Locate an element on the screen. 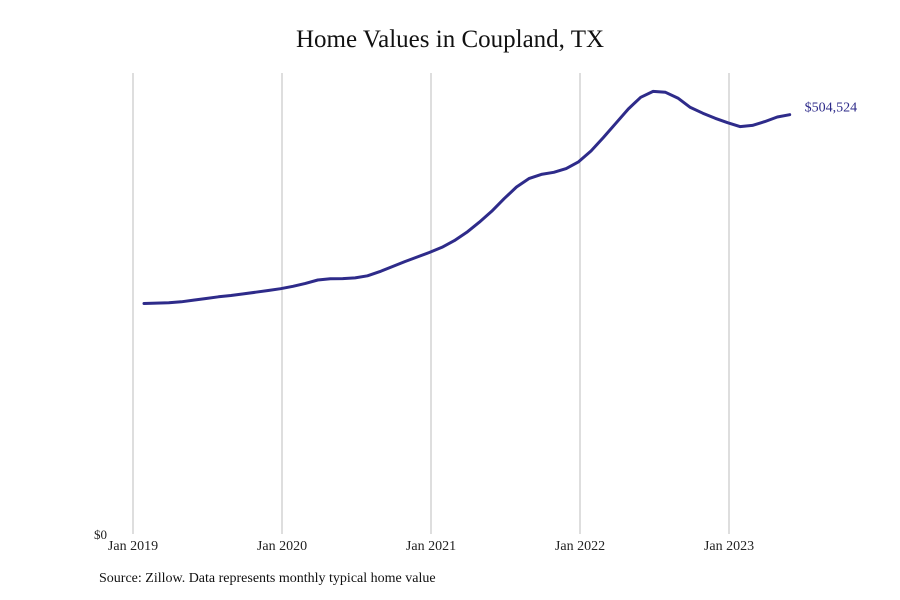 This screenshot has height=600, width=900. chart-title: Home Values in Coupland, TX is located at coordinates (450, 39).